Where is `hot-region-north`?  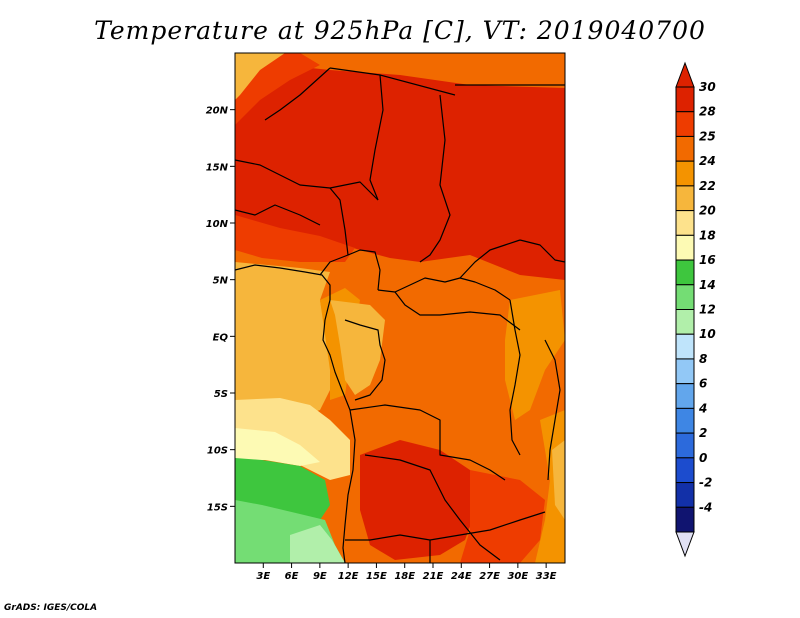
hot-region-north is located at coordinates (400, 170).